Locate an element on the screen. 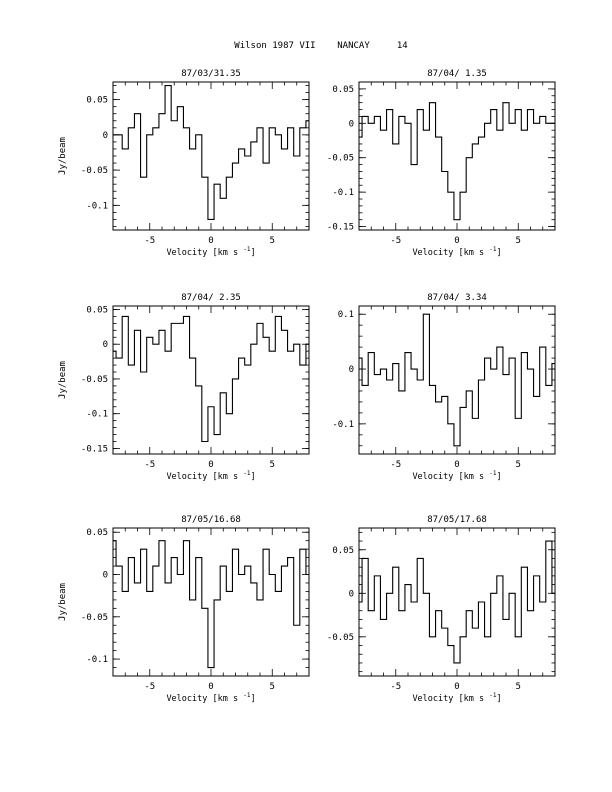 Image resolution: width=612 pixels, height=792 pixels. y-tick-label: 0.1 is located at coordinates (346, 315).